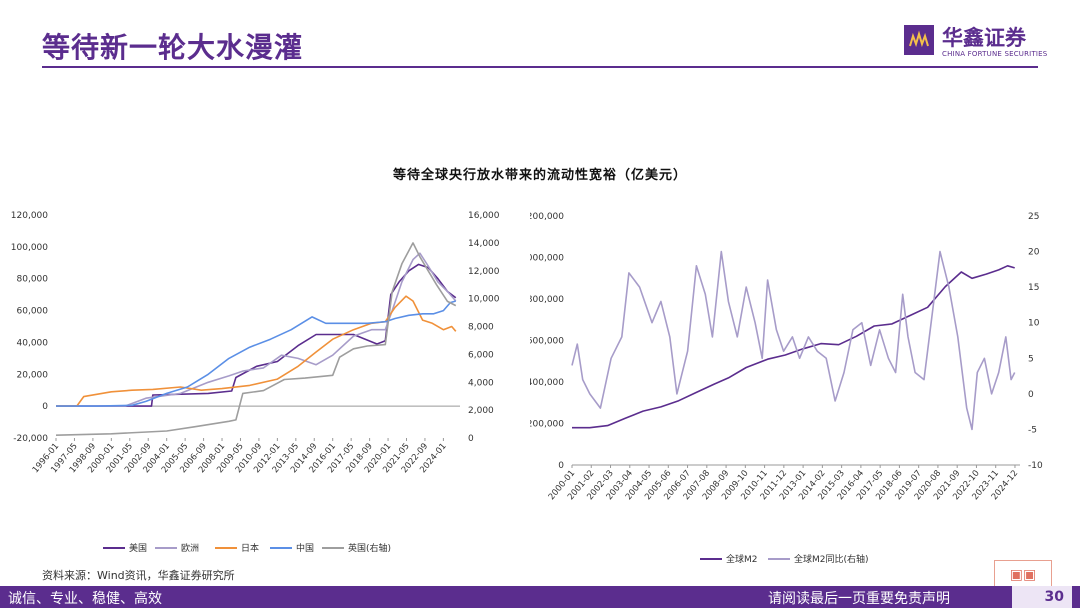 This screenshot has height=608, width=1080. Describe the element at coordinates (1034, 324) in the screenshot. I see `y-right-tick-label: 10` at that location.